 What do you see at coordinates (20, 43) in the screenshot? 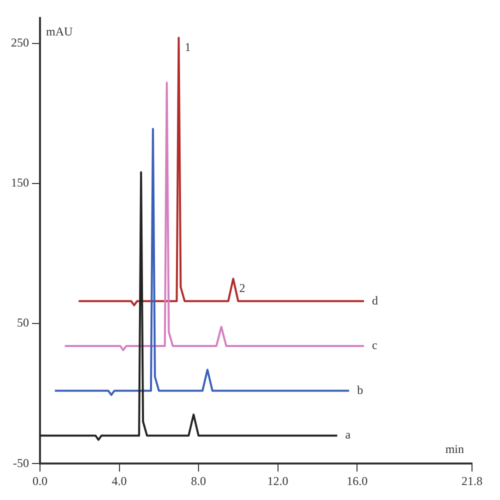
I see `y-tick-label: 250` at bounding box center [20, 43].